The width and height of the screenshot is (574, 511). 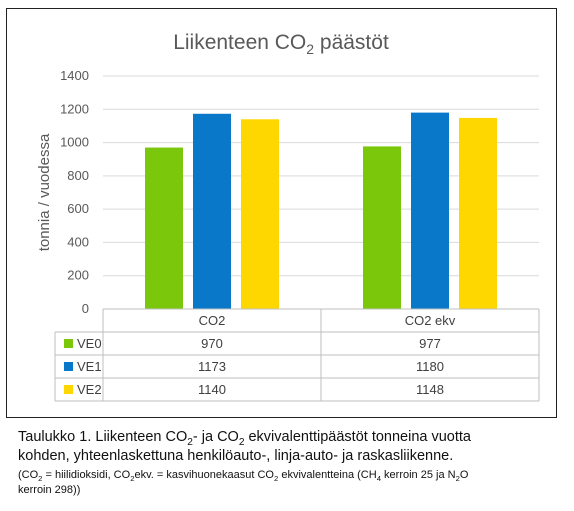 What do you see at coordinates (28, 475) in the screenshot?
I see `note-text: (CO` at bounding box center [28, 475].